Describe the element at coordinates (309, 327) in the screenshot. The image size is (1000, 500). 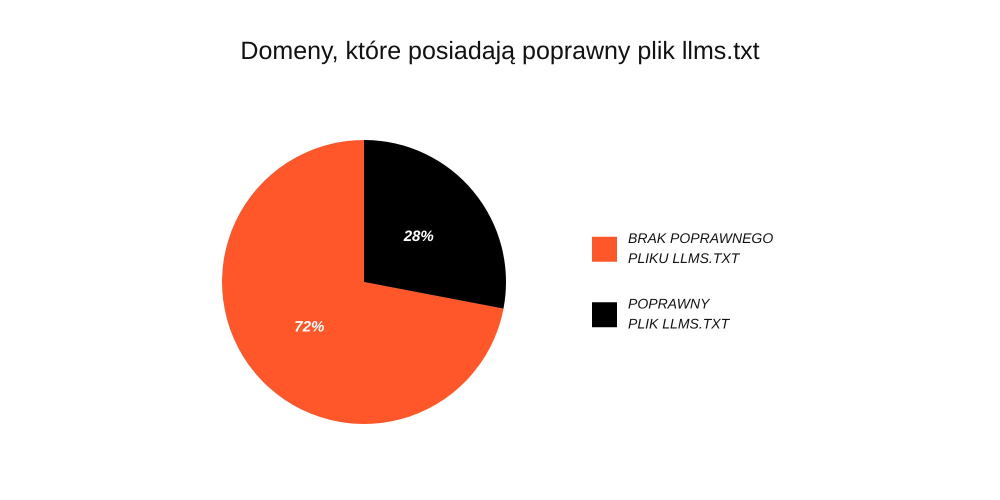
I see `data-label: 72%` at that location.